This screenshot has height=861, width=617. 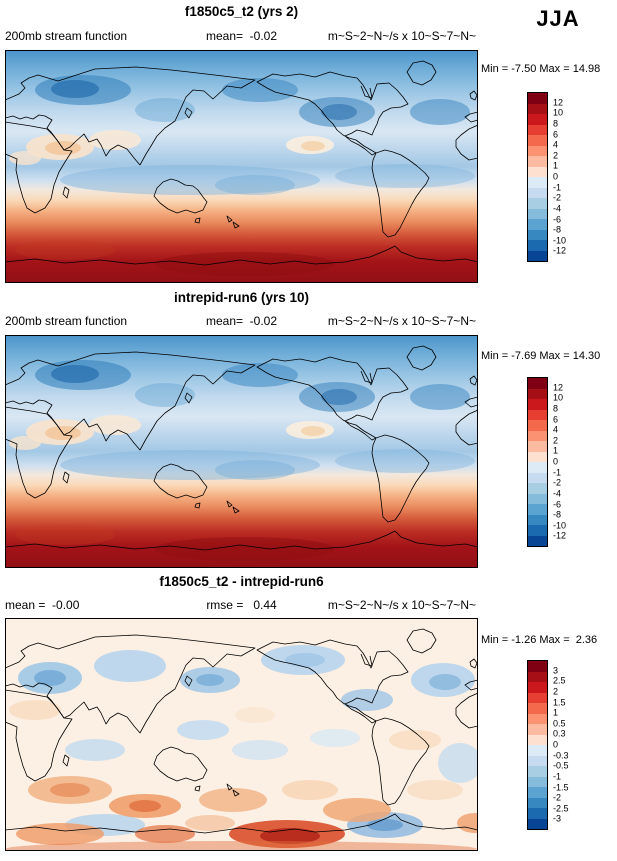 I want to click on panel2-colorbar-labels: 12 10 8 6 4 2 1 0 -1 -2 -4 -6 -8 -10 -12, so click(x=570, y=462).